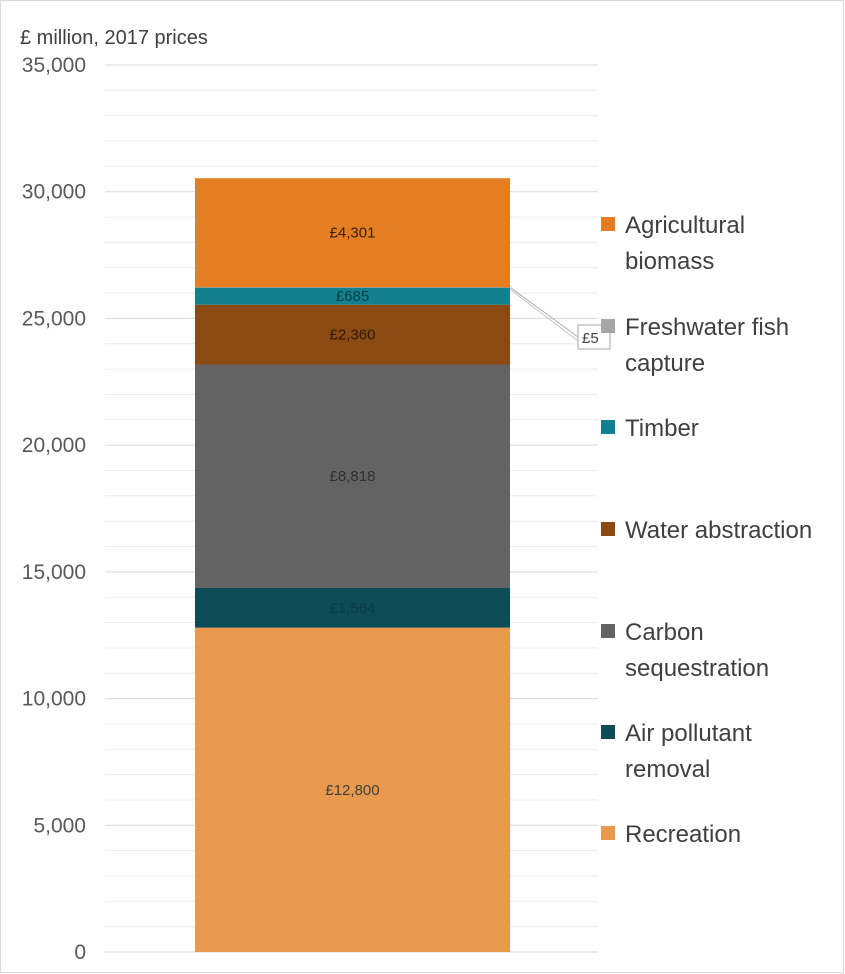 This screenshot has width=845, height=974. I want to click on data-label: £12,800, so click(352, 790).